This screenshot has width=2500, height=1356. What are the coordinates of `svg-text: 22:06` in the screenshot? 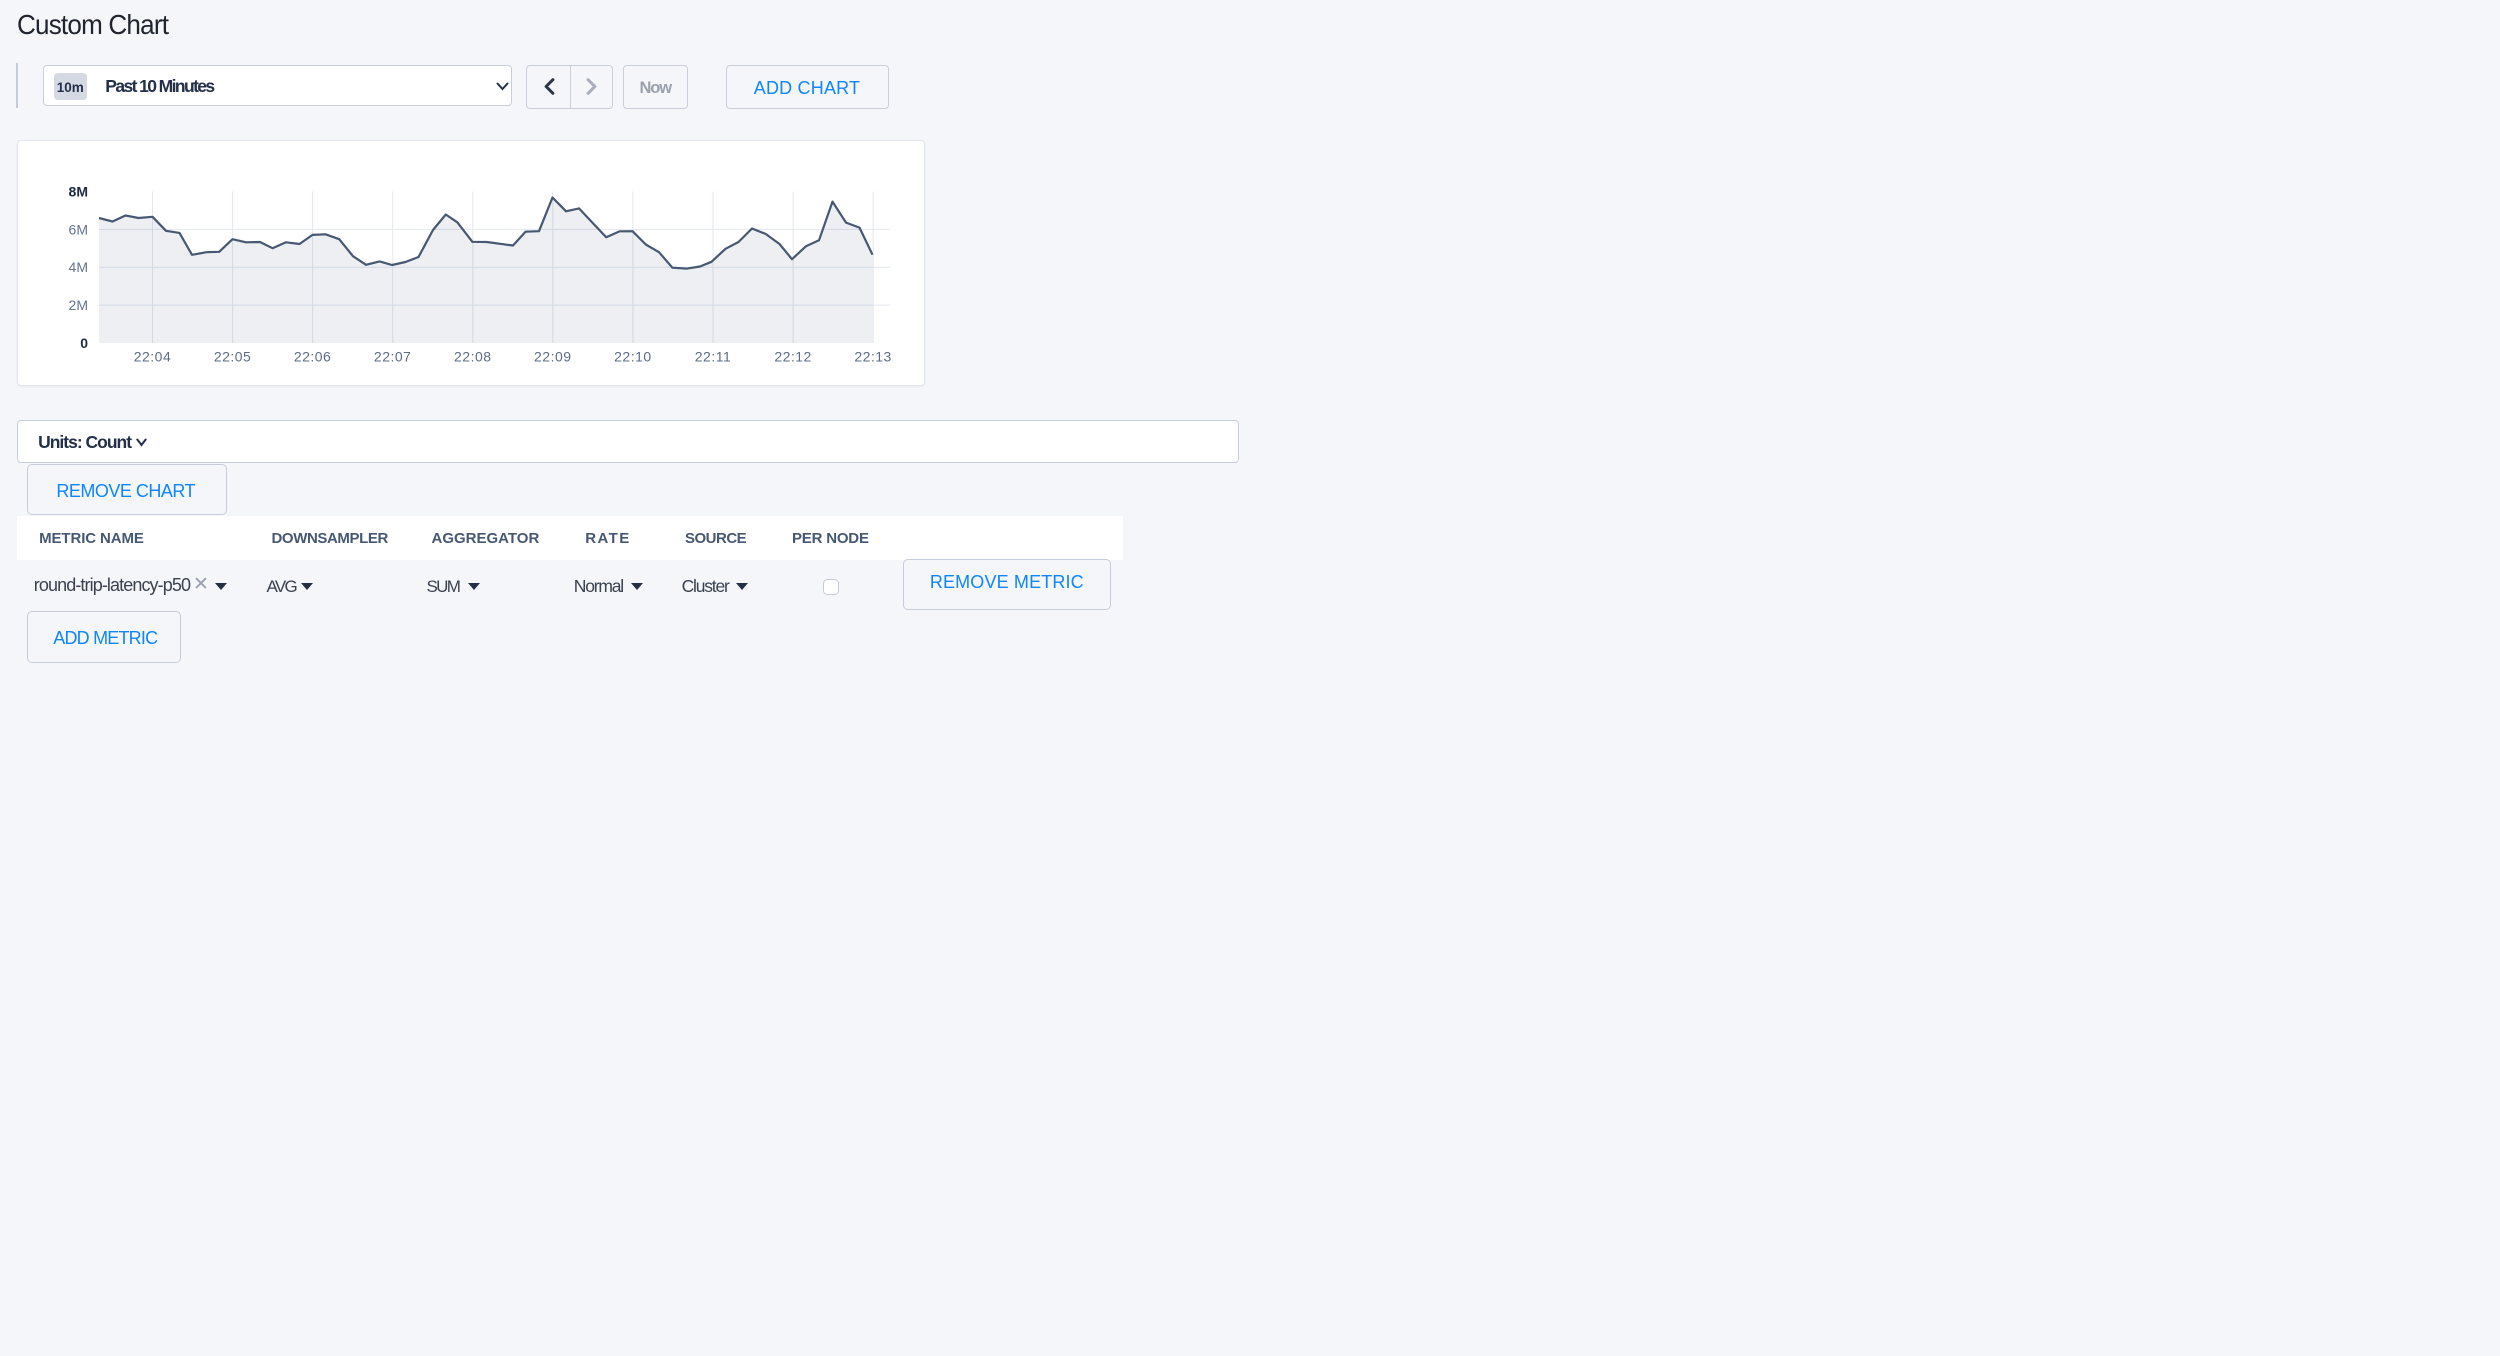 It's located at (312, 357).